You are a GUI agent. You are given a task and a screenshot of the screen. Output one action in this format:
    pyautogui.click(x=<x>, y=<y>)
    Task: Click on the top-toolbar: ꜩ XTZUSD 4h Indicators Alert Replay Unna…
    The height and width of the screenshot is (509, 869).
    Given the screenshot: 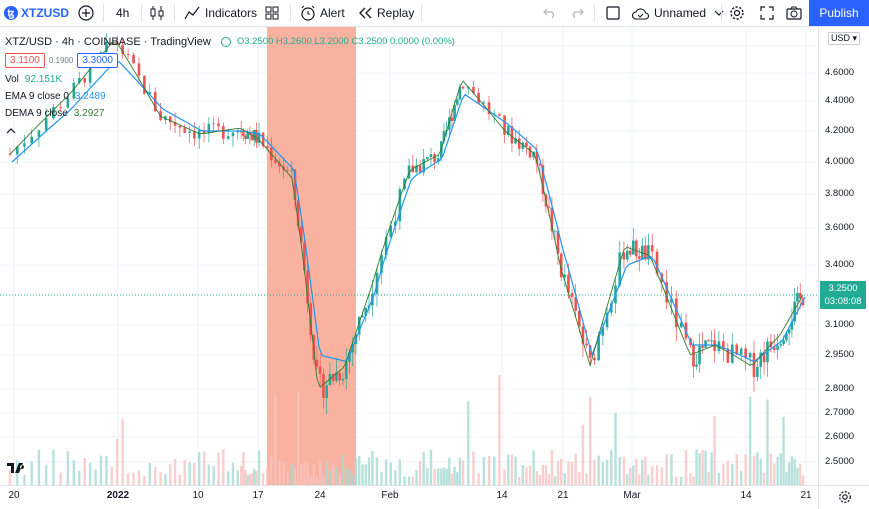 What is the action you would take?
    pyautogui.click(x=434, y=13)
    